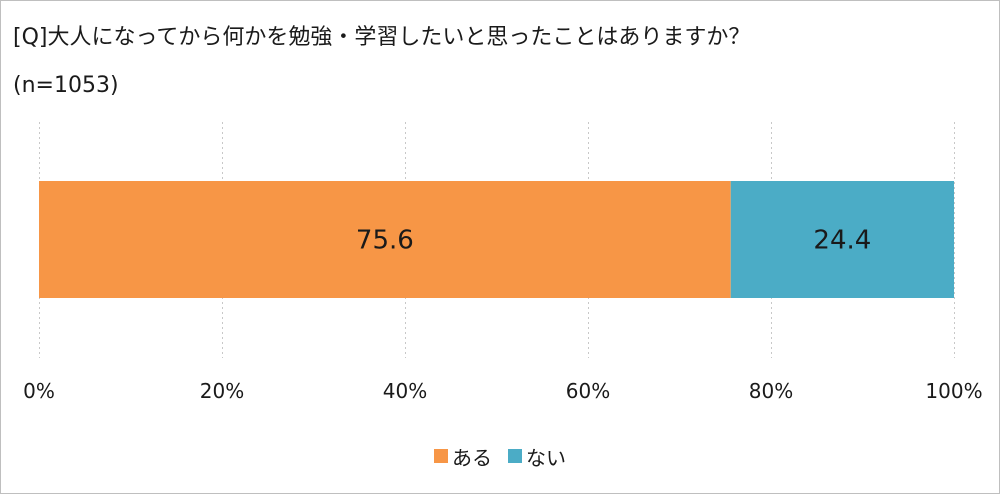 The width and height of the screenshot is (1000, 494). I want to click on bar-segment, so click(842, 239).